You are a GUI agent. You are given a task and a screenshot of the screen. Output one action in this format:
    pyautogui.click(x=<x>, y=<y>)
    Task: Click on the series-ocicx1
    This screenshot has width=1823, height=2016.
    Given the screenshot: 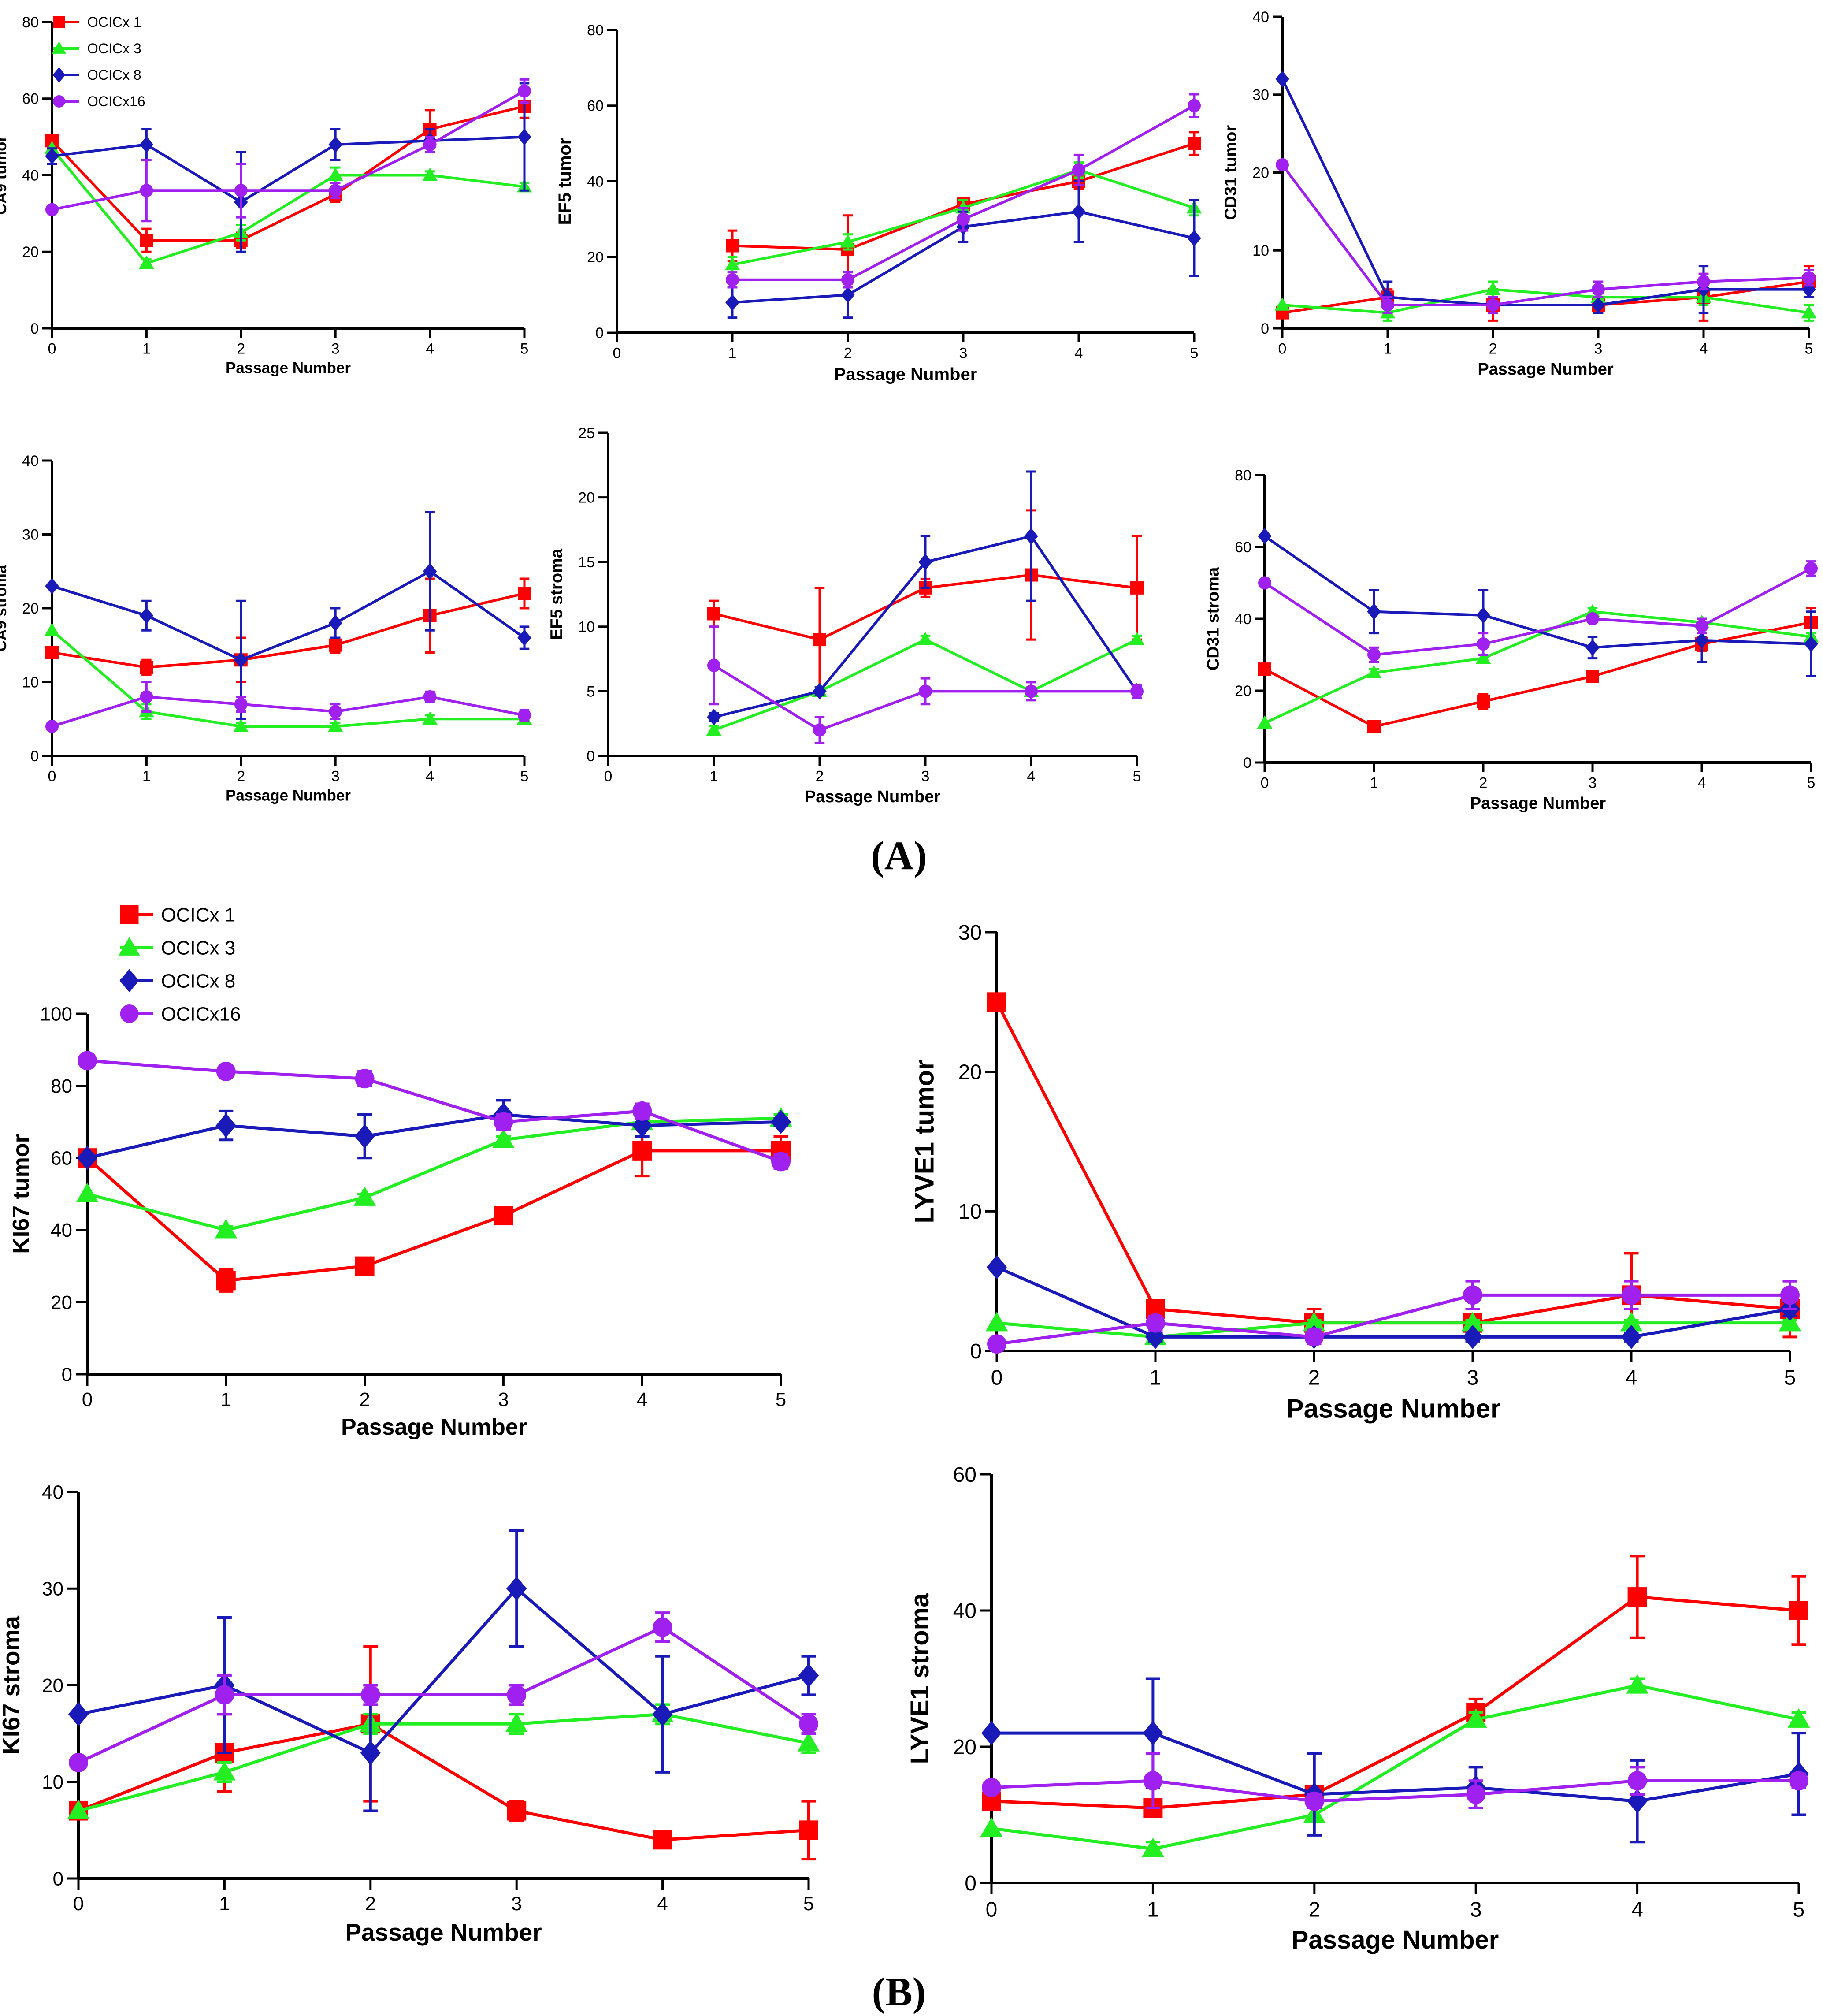 What is the action you would take?
    pyautogui.click(x=1395, y=1687)
    